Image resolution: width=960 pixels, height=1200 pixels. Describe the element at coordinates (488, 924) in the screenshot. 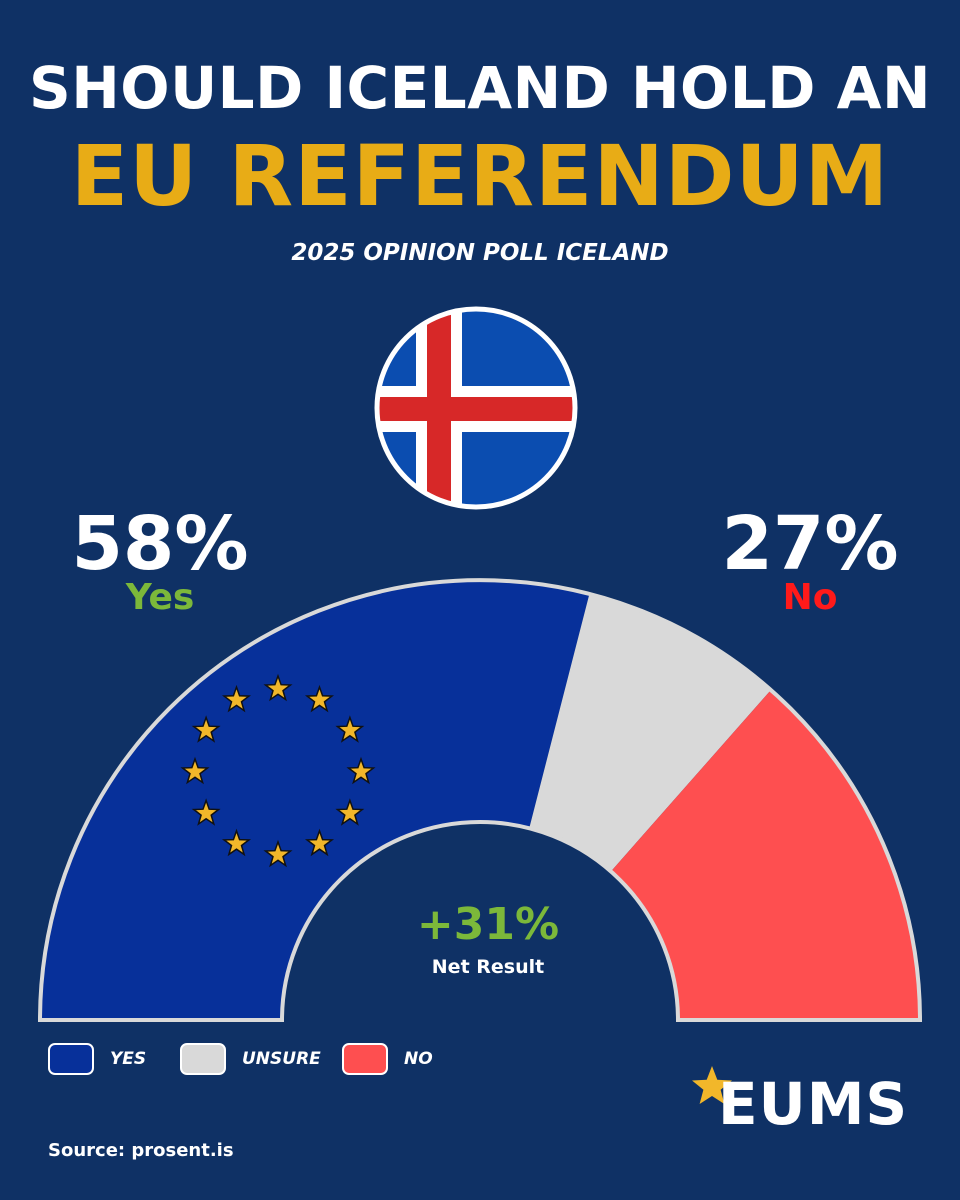

I see `net-result-value: +31%` at that location.